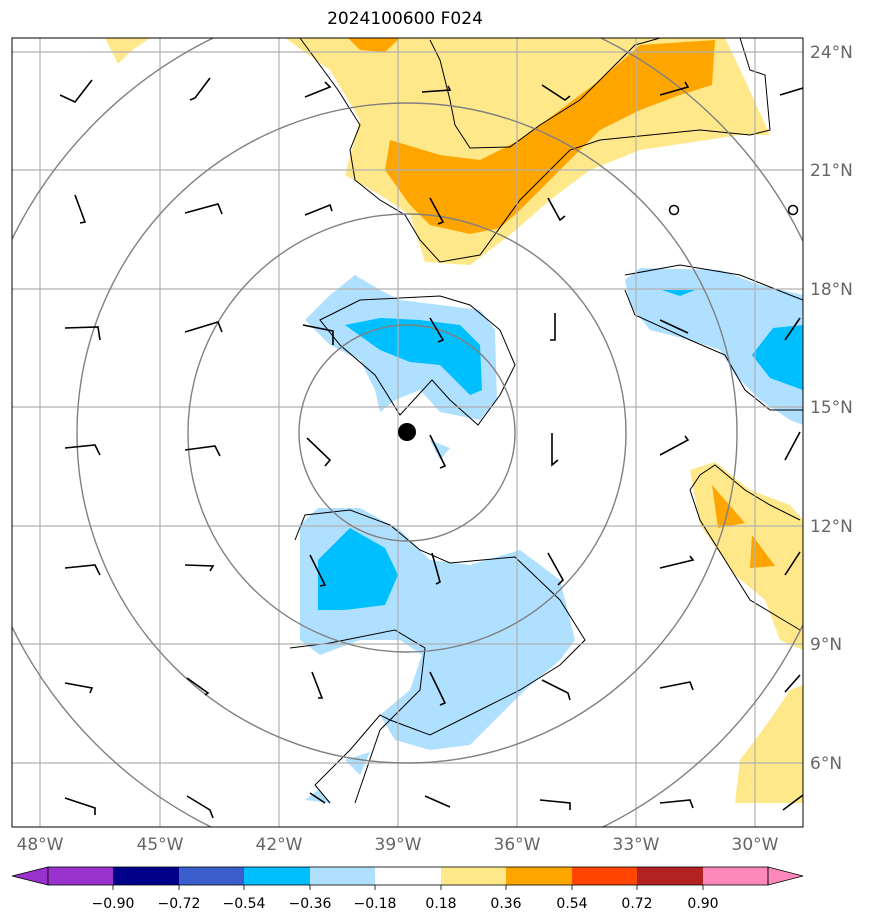 The width and height of the screenshot is (873, 924). I want to click on colorbar-tick-label: 0.54, so click(571, 904).